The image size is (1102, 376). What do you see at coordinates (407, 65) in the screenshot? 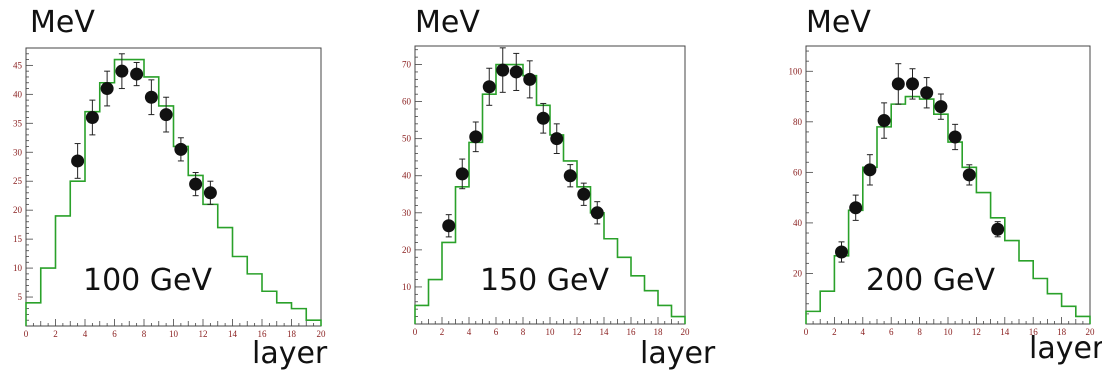
I see `y-tick-label: 70` at bounding box center [407, 65].